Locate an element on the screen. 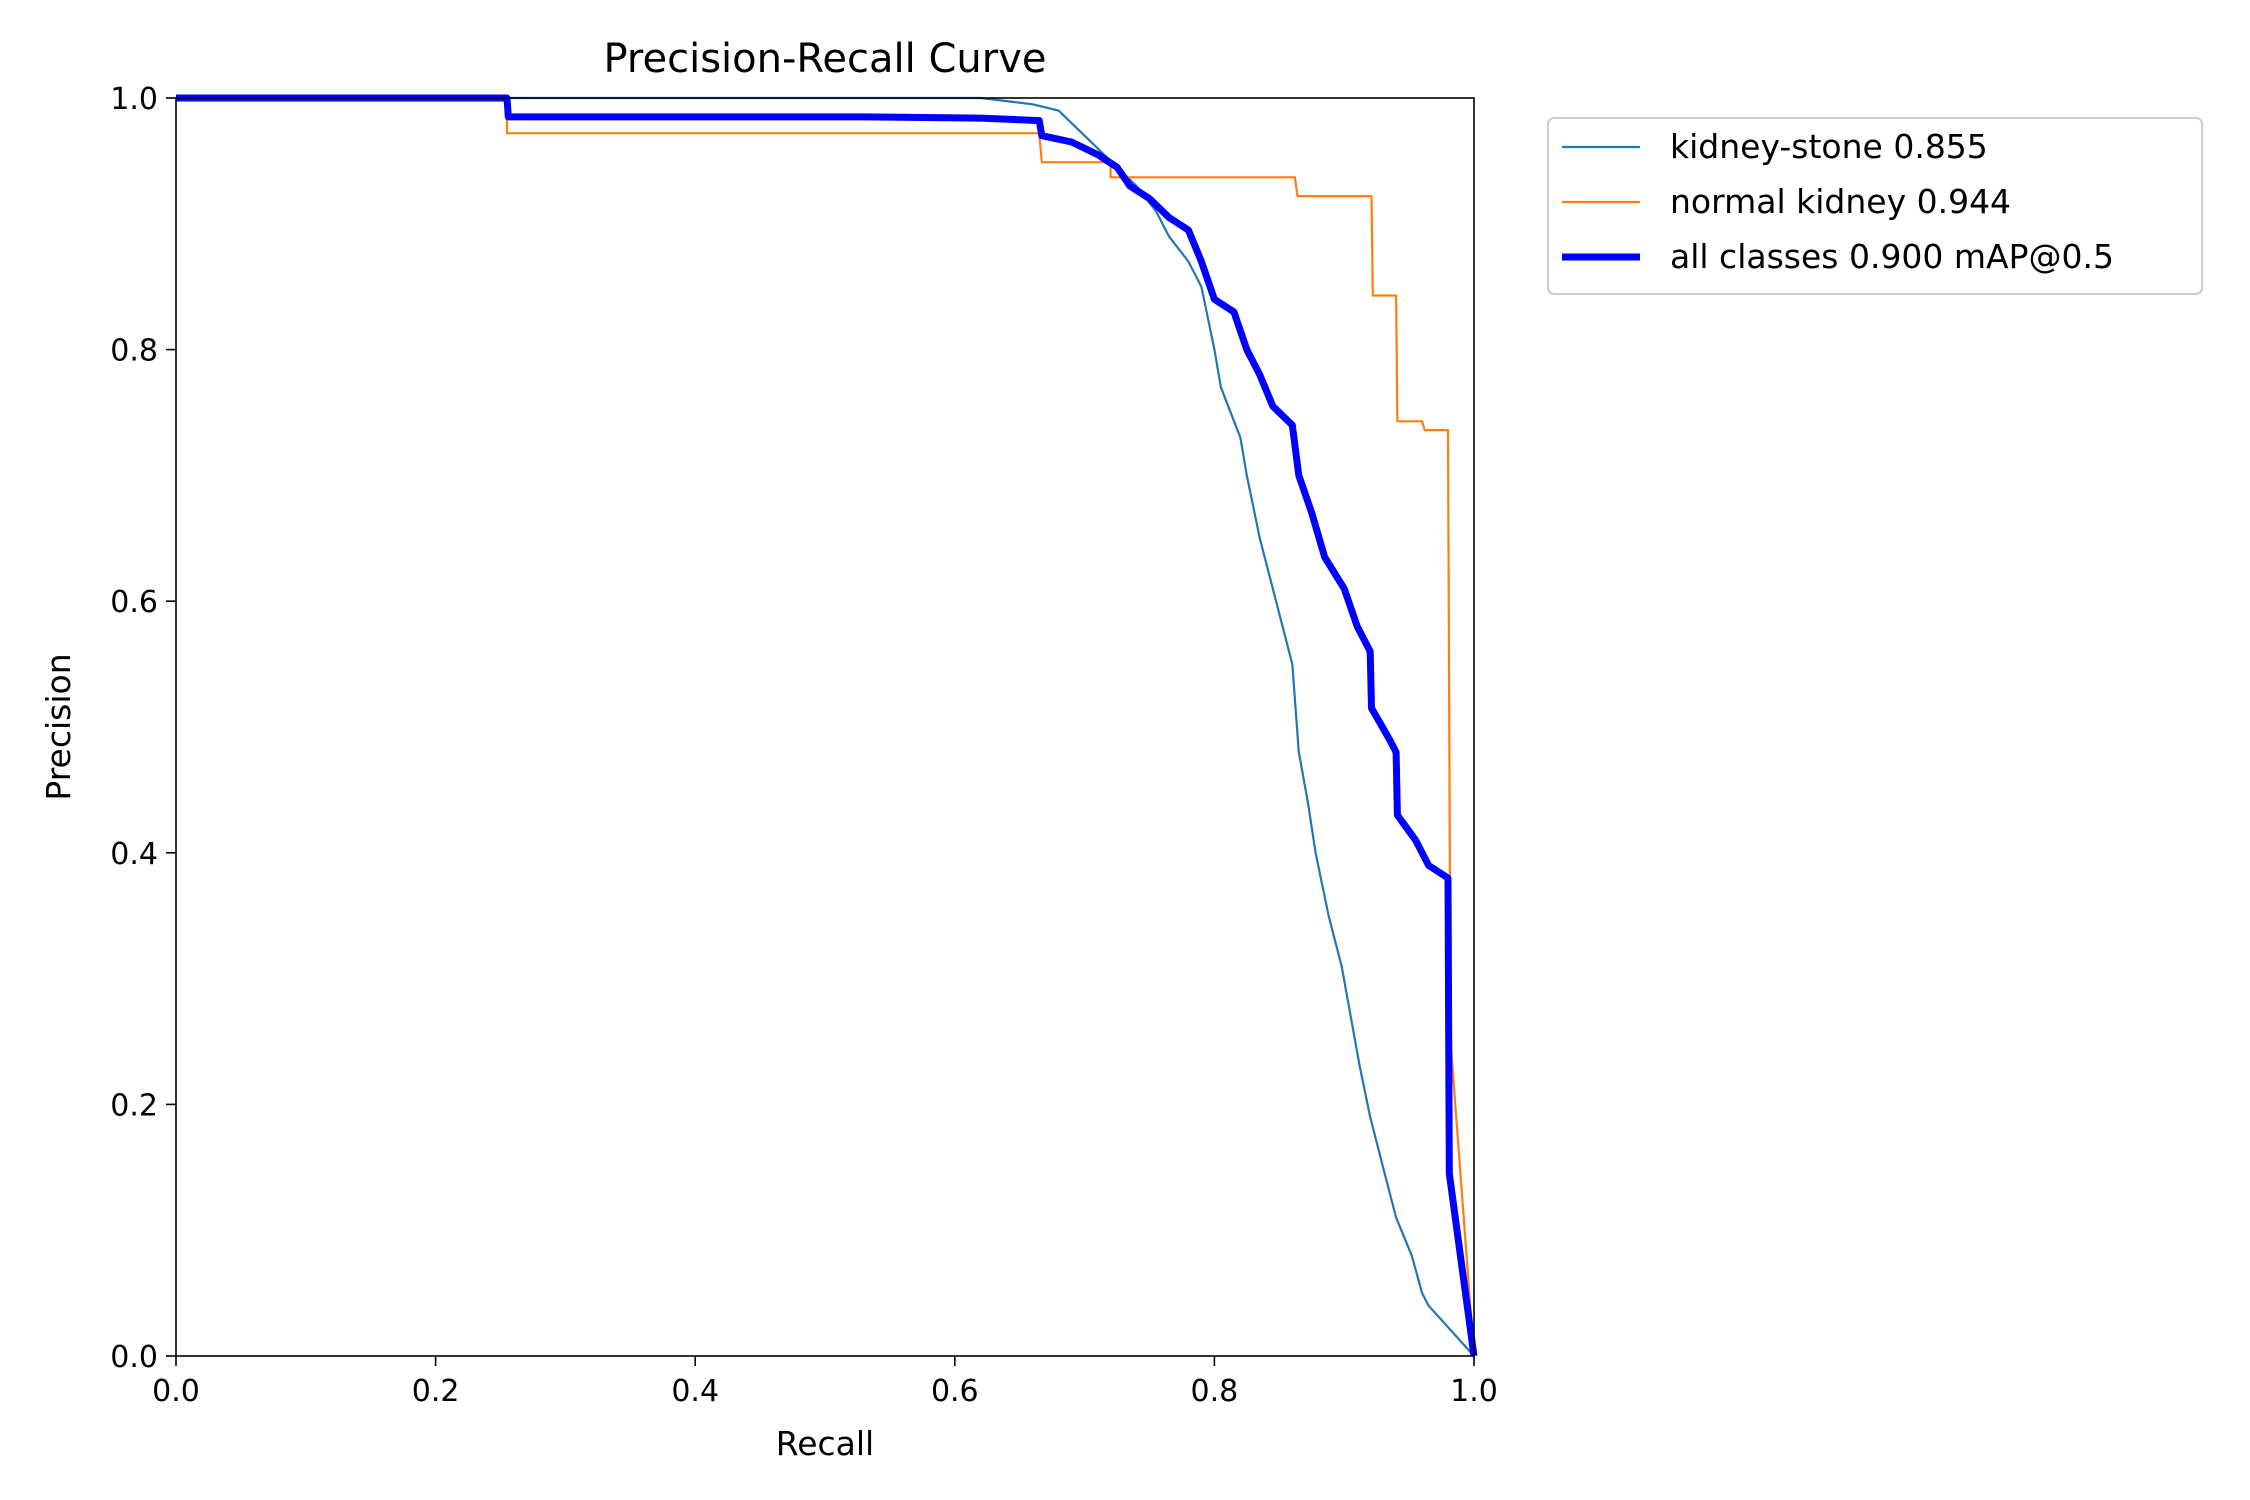  x-tick-label: 0.4 is located at coordinates (695, 1391).